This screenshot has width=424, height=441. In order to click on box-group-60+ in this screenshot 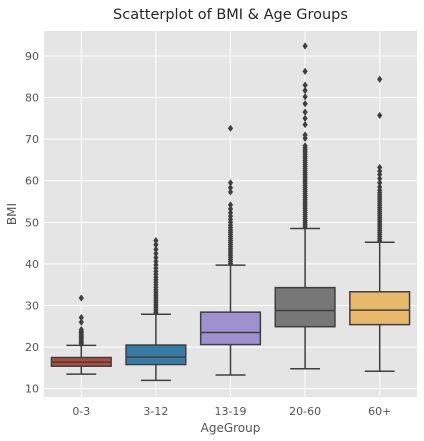, I will do `click(380, 223)`.